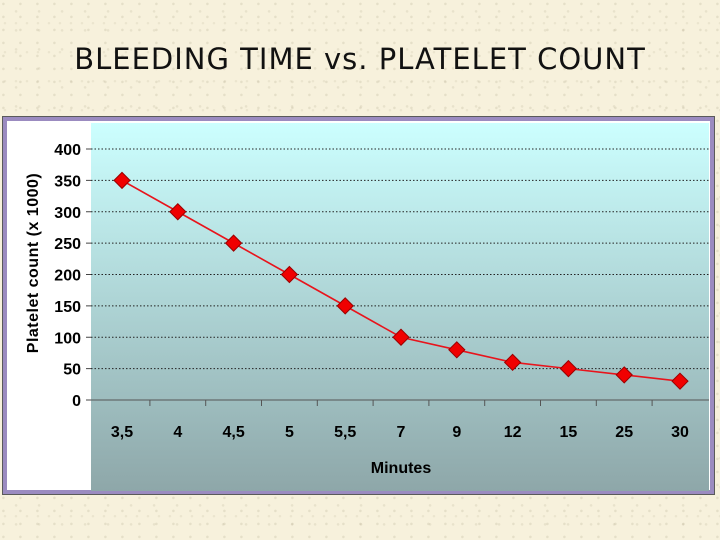  What do you see at coordinates (122, 432) in the screenshot?
I see `x-tick-label: 3,5` at bounding box center [122, 432].